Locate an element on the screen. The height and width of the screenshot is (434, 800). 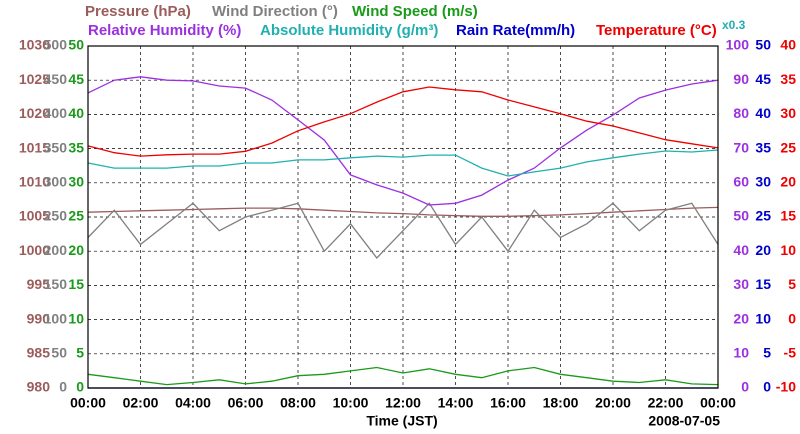
y-tick-label: 400 is located at coordinates (56, 113).